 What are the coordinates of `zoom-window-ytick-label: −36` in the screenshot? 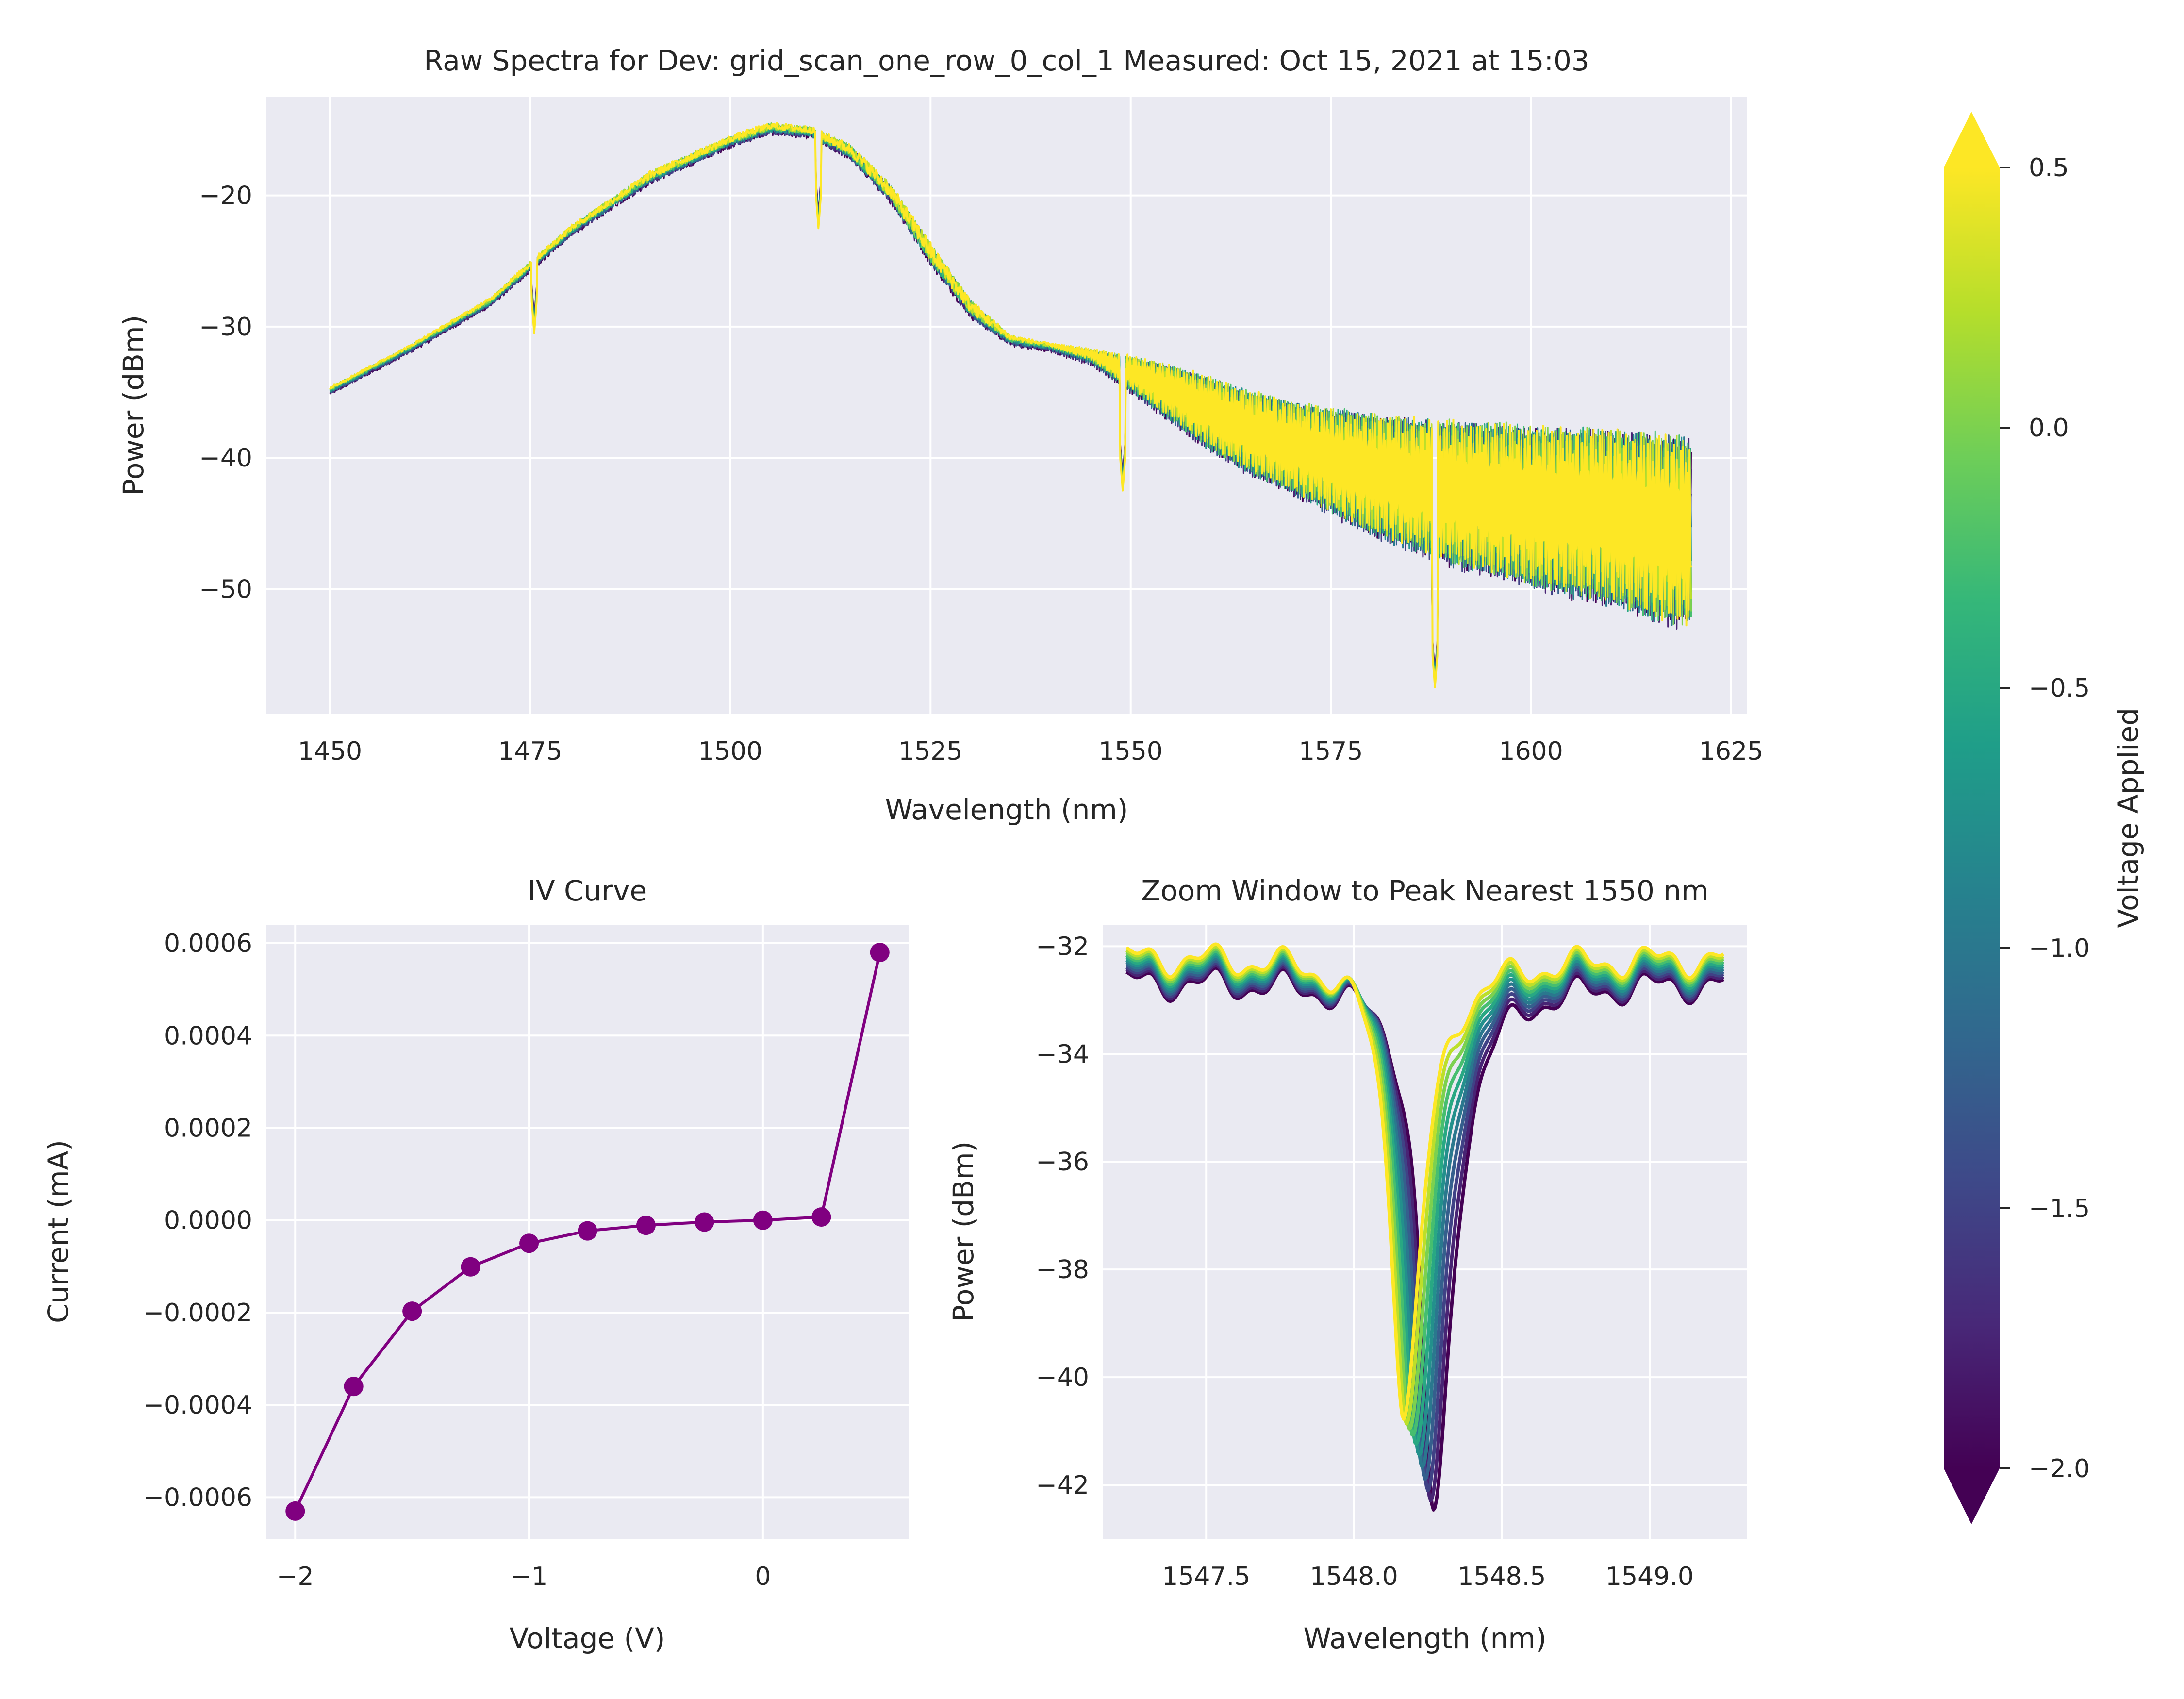 It's located at (1062, 1162).